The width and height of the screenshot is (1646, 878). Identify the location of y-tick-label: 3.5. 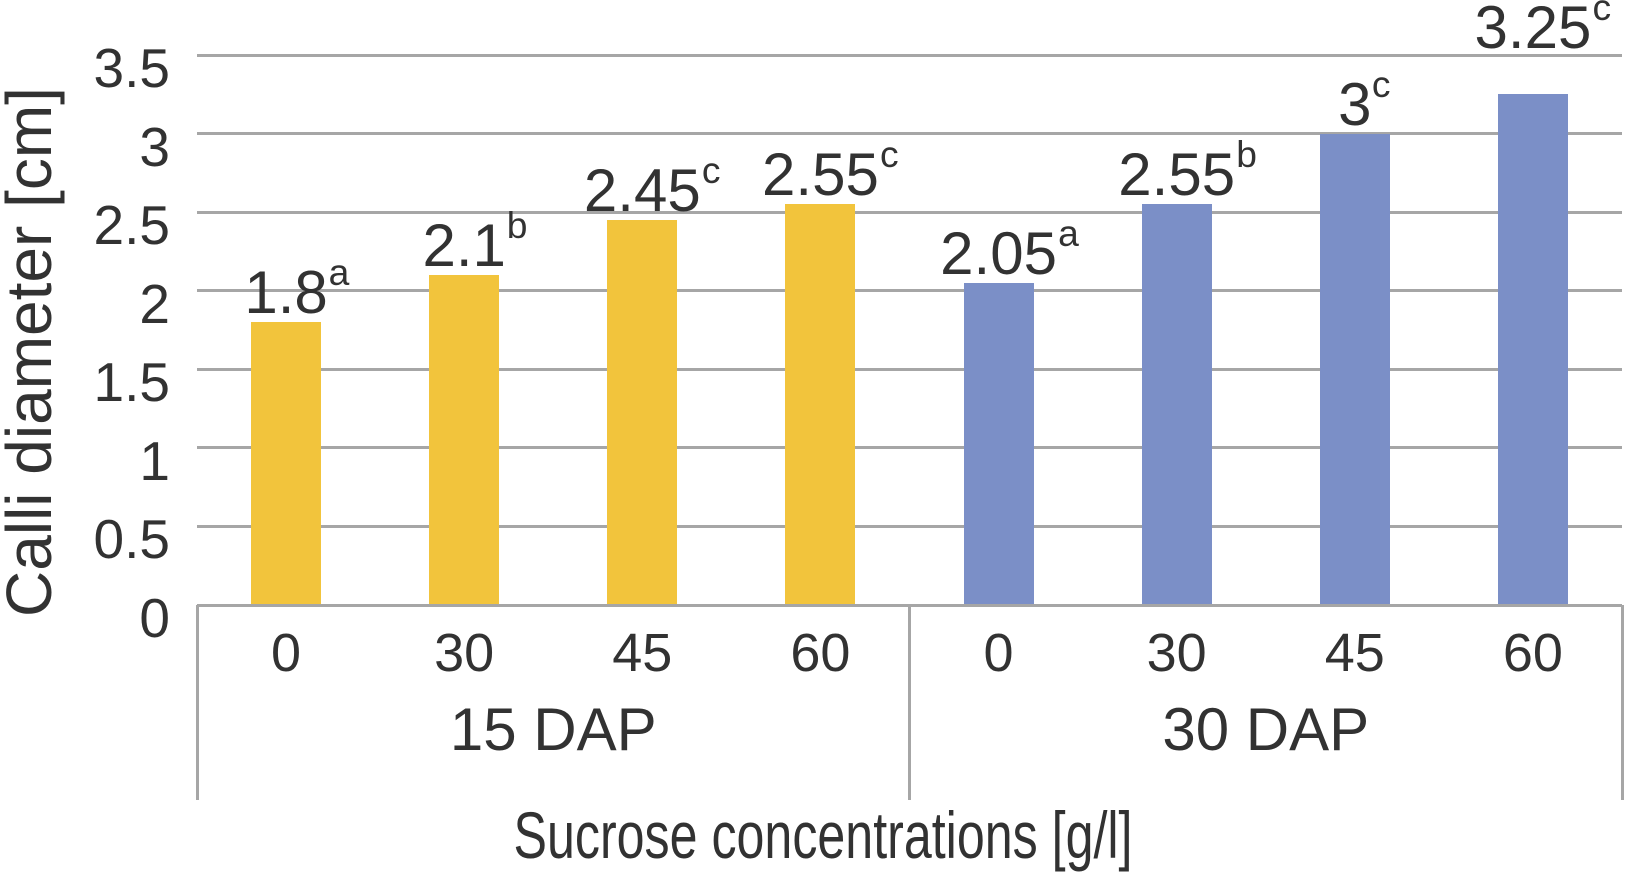
(131, 68).